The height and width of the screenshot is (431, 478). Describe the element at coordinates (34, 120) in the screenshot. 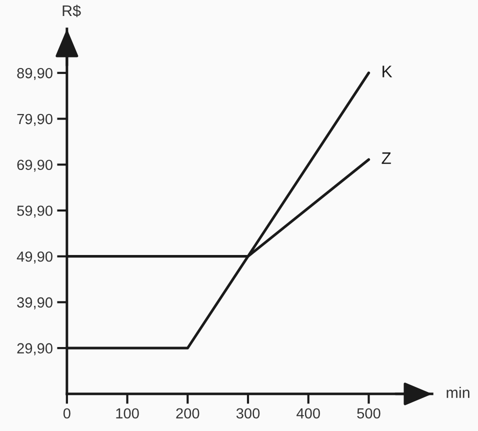

I see `y-tick-label: 79,90` at that location.